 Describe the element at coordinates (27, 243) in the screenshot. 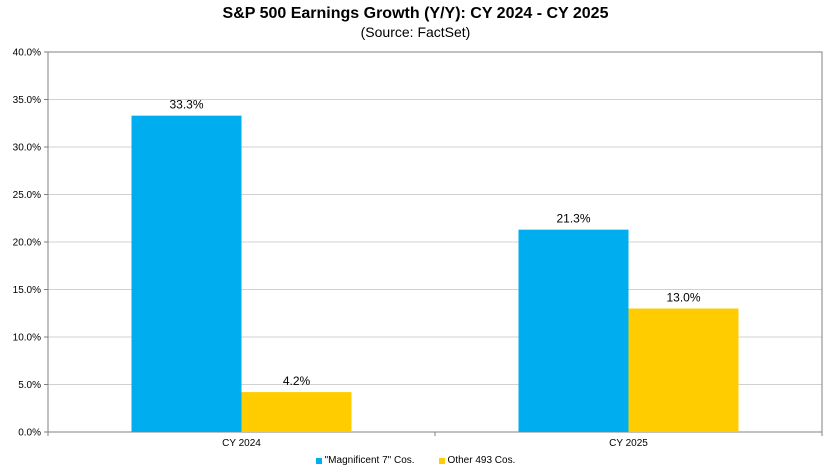

I see `y-tick-label: 20.0%` at that location.